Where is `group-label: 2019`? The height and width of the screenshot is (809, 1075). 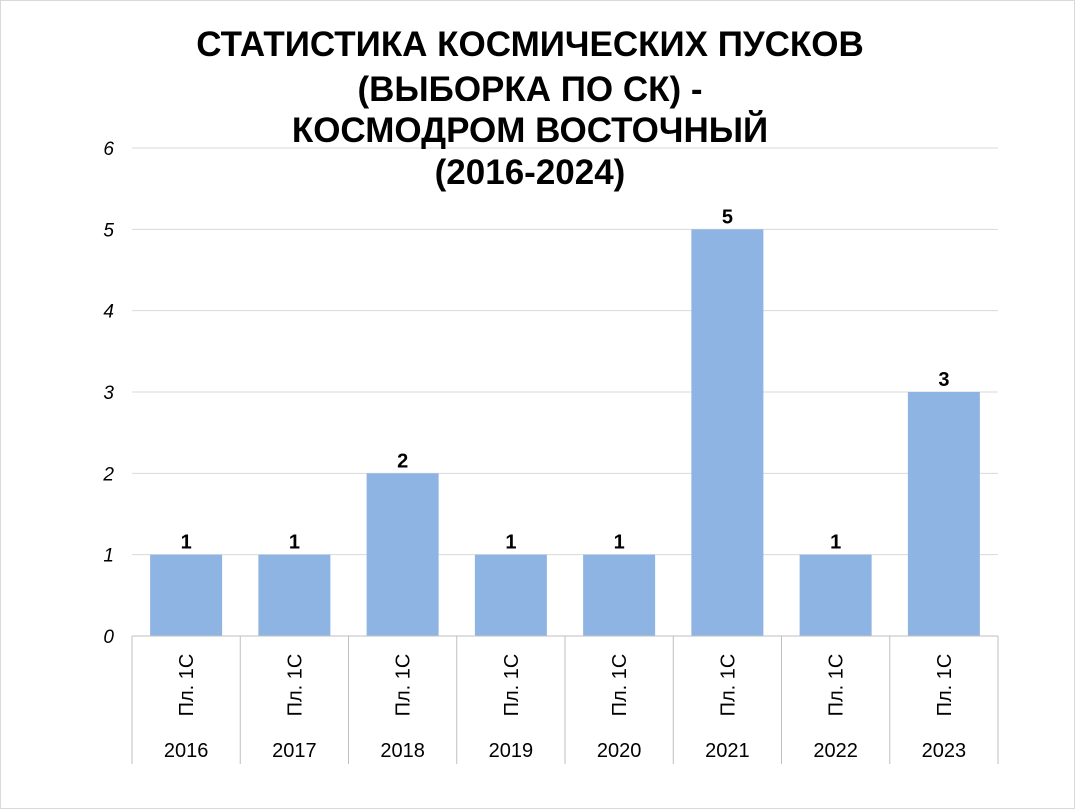 group-label: 2019 is located at coordinates (511, 751).